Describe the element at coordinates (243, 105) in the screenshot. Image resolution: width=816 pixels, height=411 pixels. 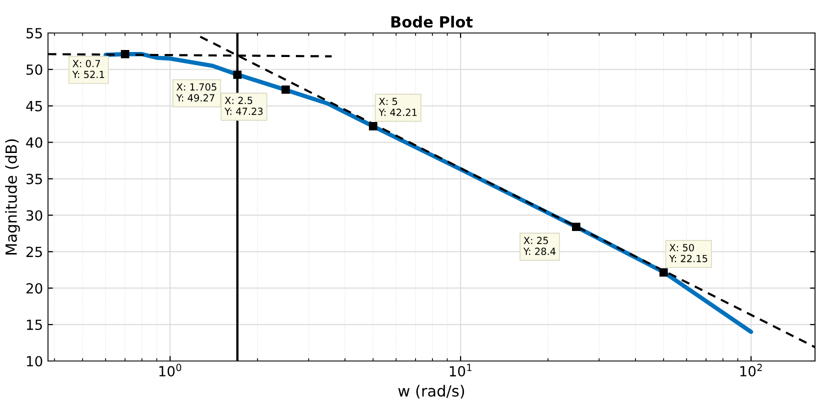
I see `annotation: X: 2.5 Y: 47.23` at that location.